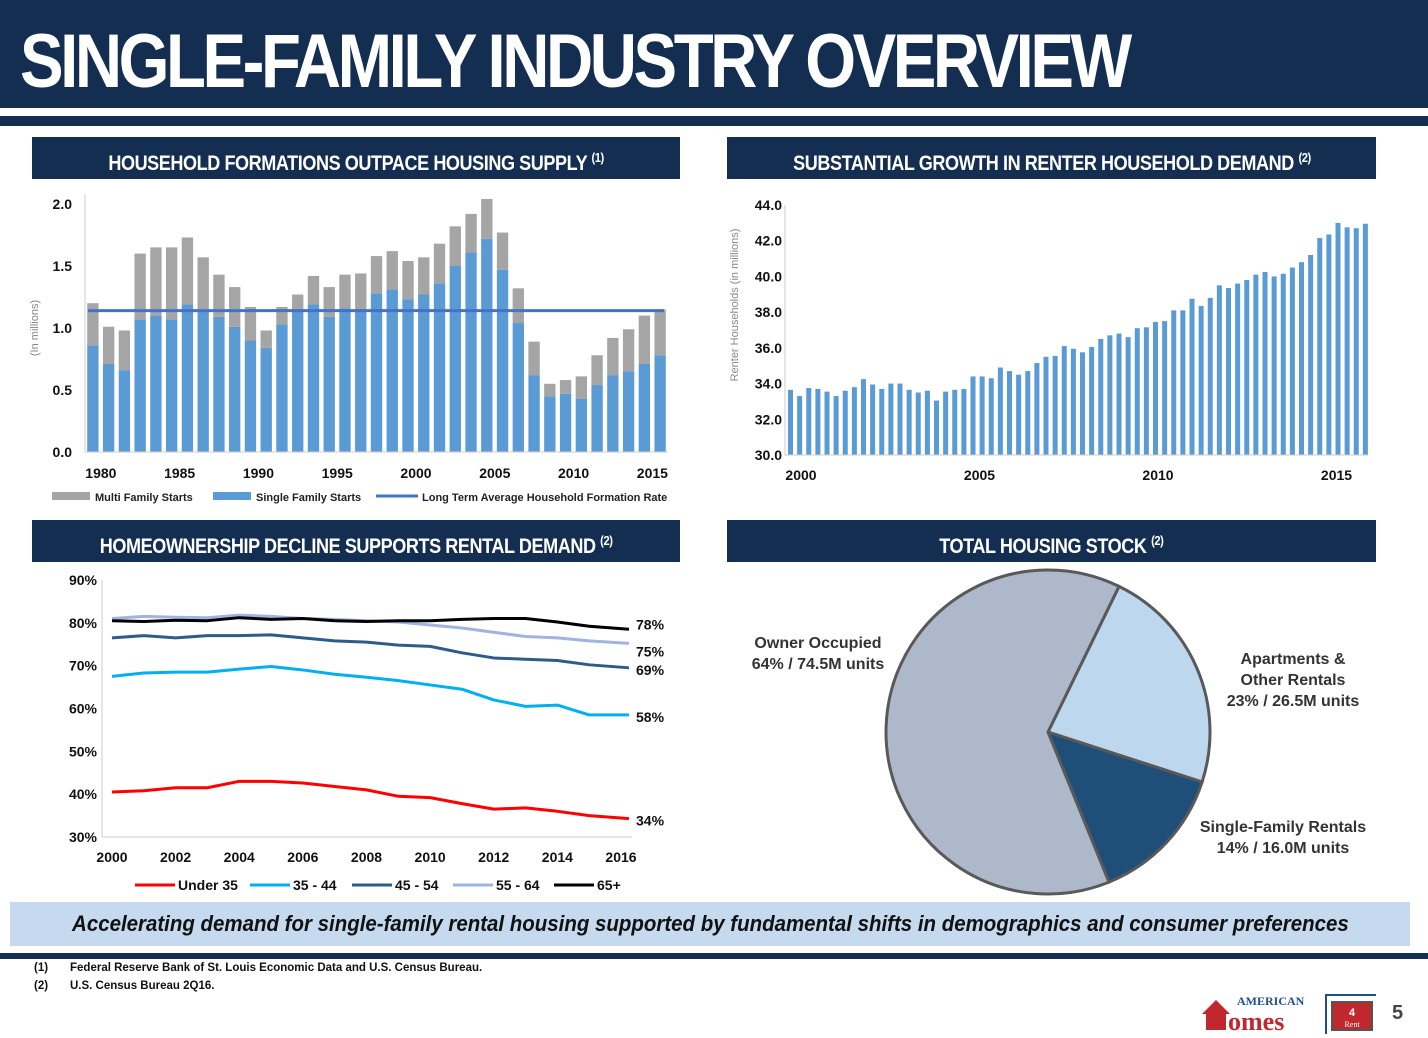 The width and height of the screenshot is (1428, 1038). What do you see at coordinates (35, 328) in the screenshot?
I see `y-axis-label: (In millions)` at bounding box center [35, 328].